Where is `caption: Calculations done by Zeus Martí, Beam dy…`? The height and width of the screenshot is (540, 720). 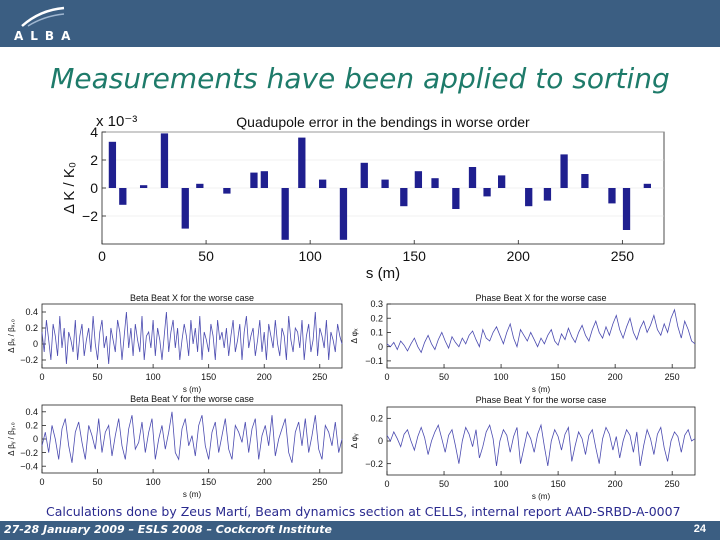 caption: Calculations done by Zeus Martí, Beam dy… is located at coordinates (363, 511).